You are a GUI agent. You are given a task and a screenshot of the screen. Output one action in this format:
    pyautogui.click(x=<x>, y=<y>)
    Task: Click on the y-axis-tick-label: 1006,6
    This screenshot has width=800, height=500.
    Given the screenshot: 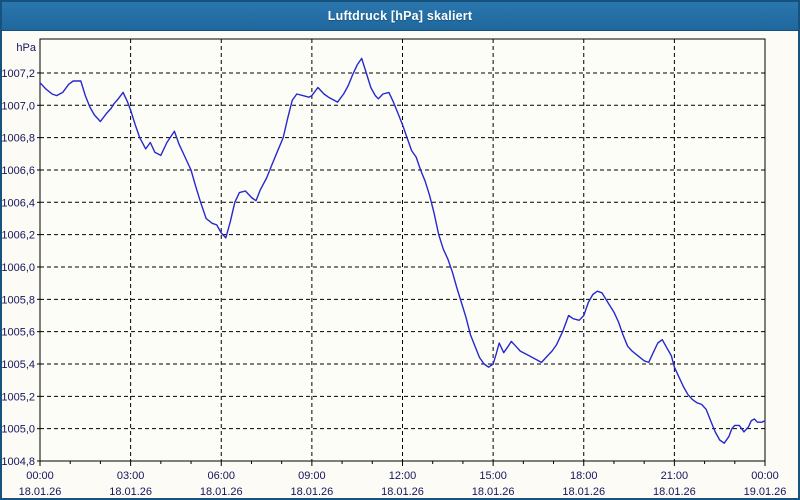 What is the action you would take?
    pyautogui.click(x=18, y=171)
    